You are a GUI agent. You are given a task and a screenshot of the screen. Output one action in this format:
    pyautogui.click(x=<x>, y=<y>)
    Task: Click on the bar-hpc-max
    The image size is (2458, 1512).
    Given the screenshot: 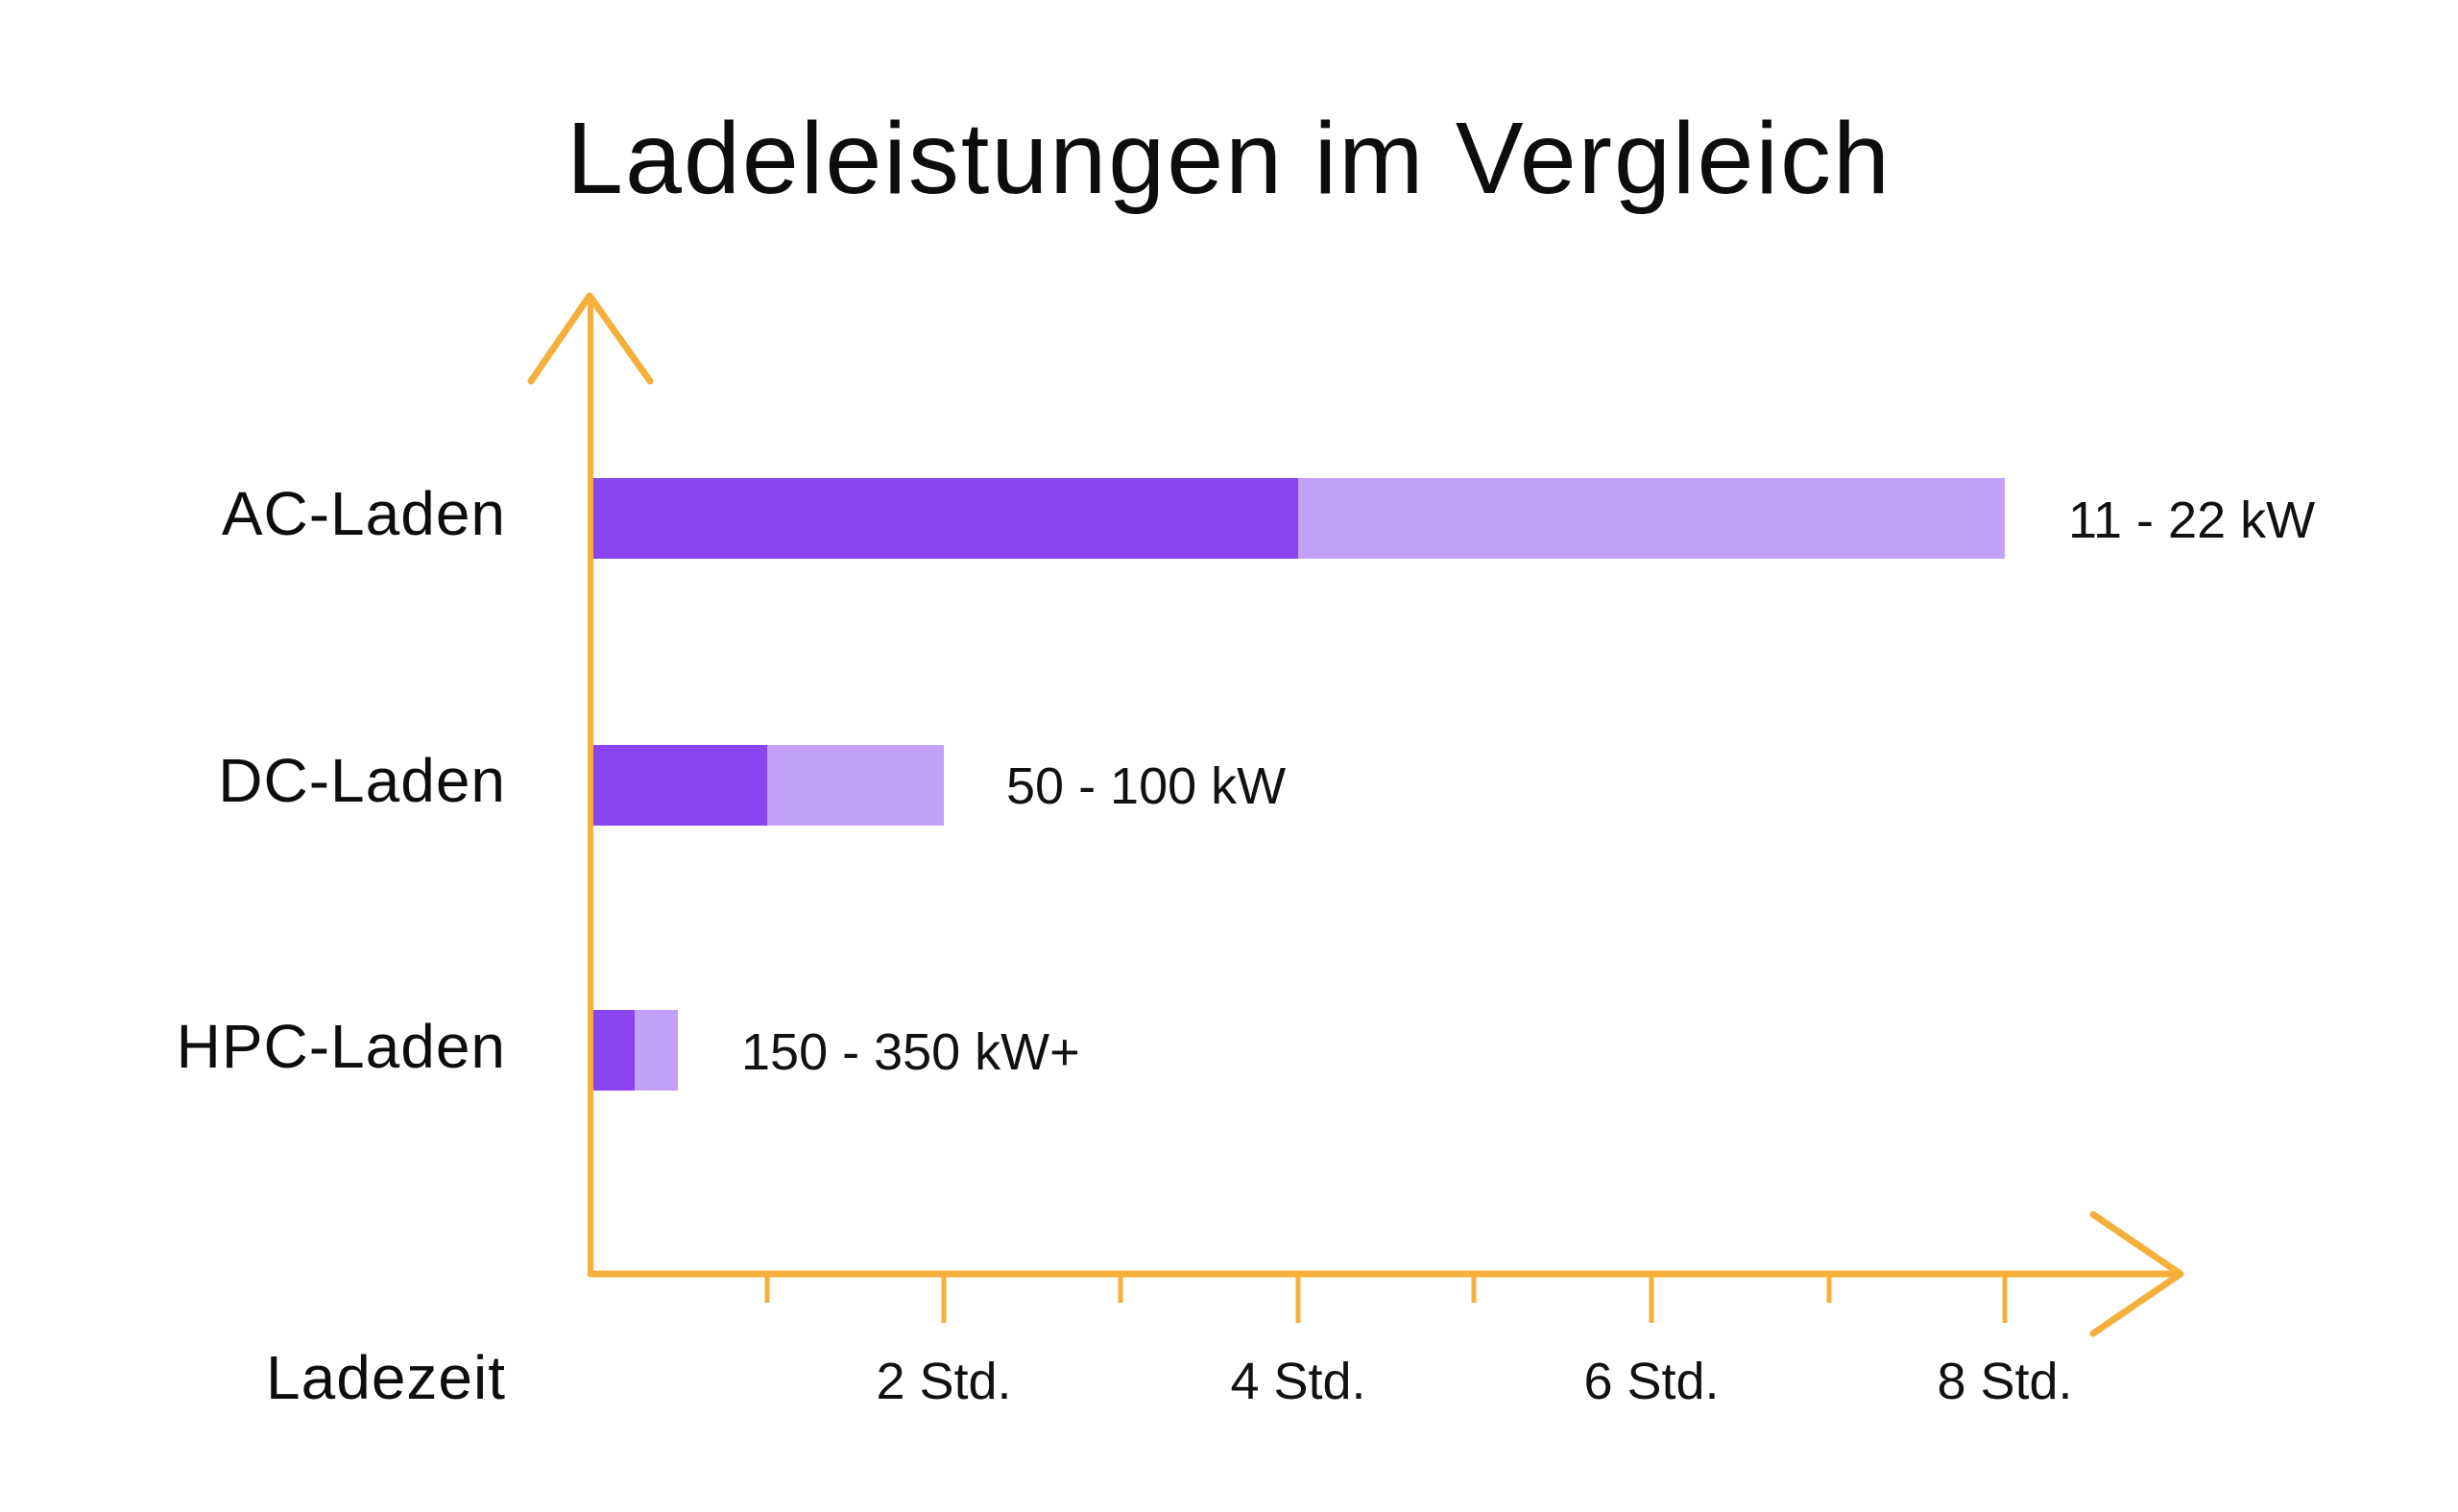 What is the action you would take?
    pyautogui.click(x=657, y=1050)
    